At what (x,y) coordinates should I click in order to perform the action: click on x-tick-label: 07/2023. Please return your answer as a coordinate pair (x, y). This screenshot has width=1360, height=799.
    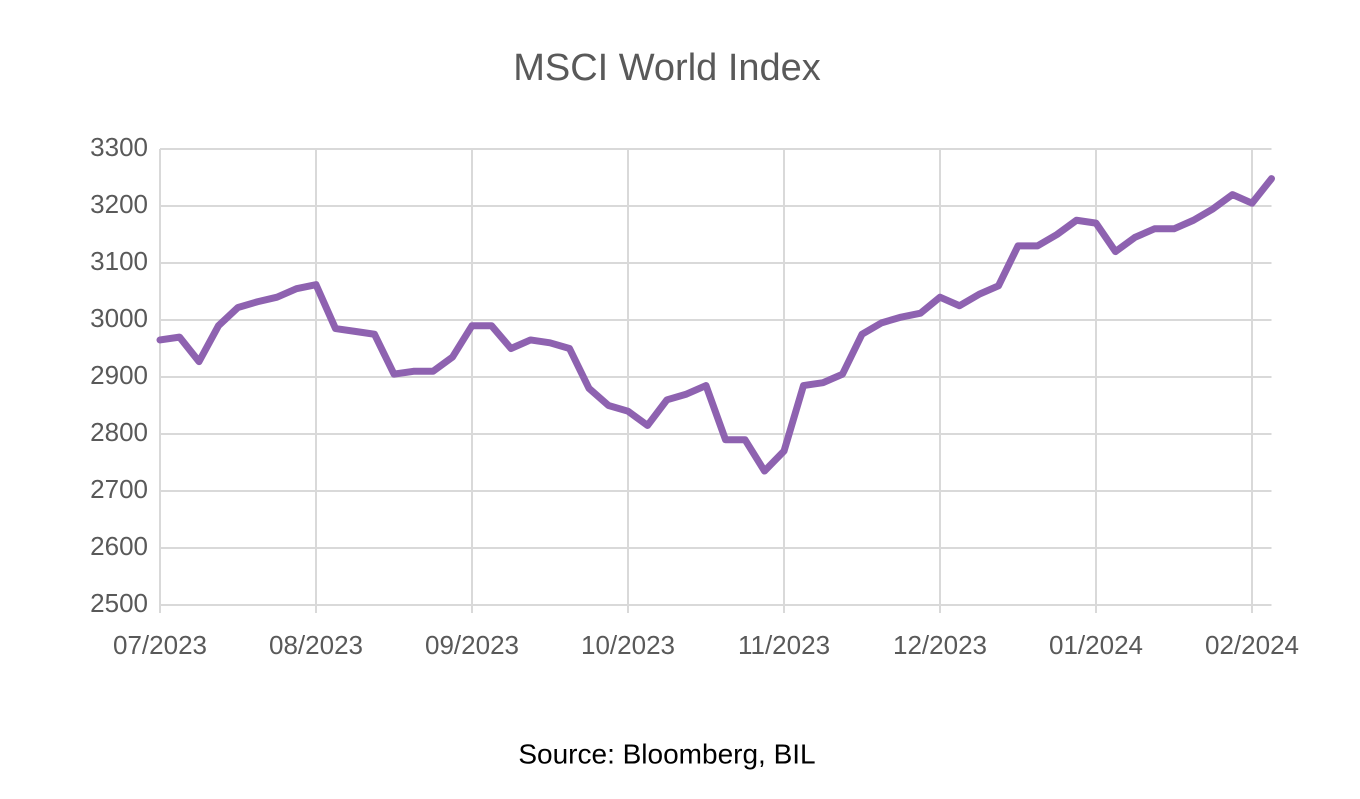
    Looking at the image, I should click on (160, 645).